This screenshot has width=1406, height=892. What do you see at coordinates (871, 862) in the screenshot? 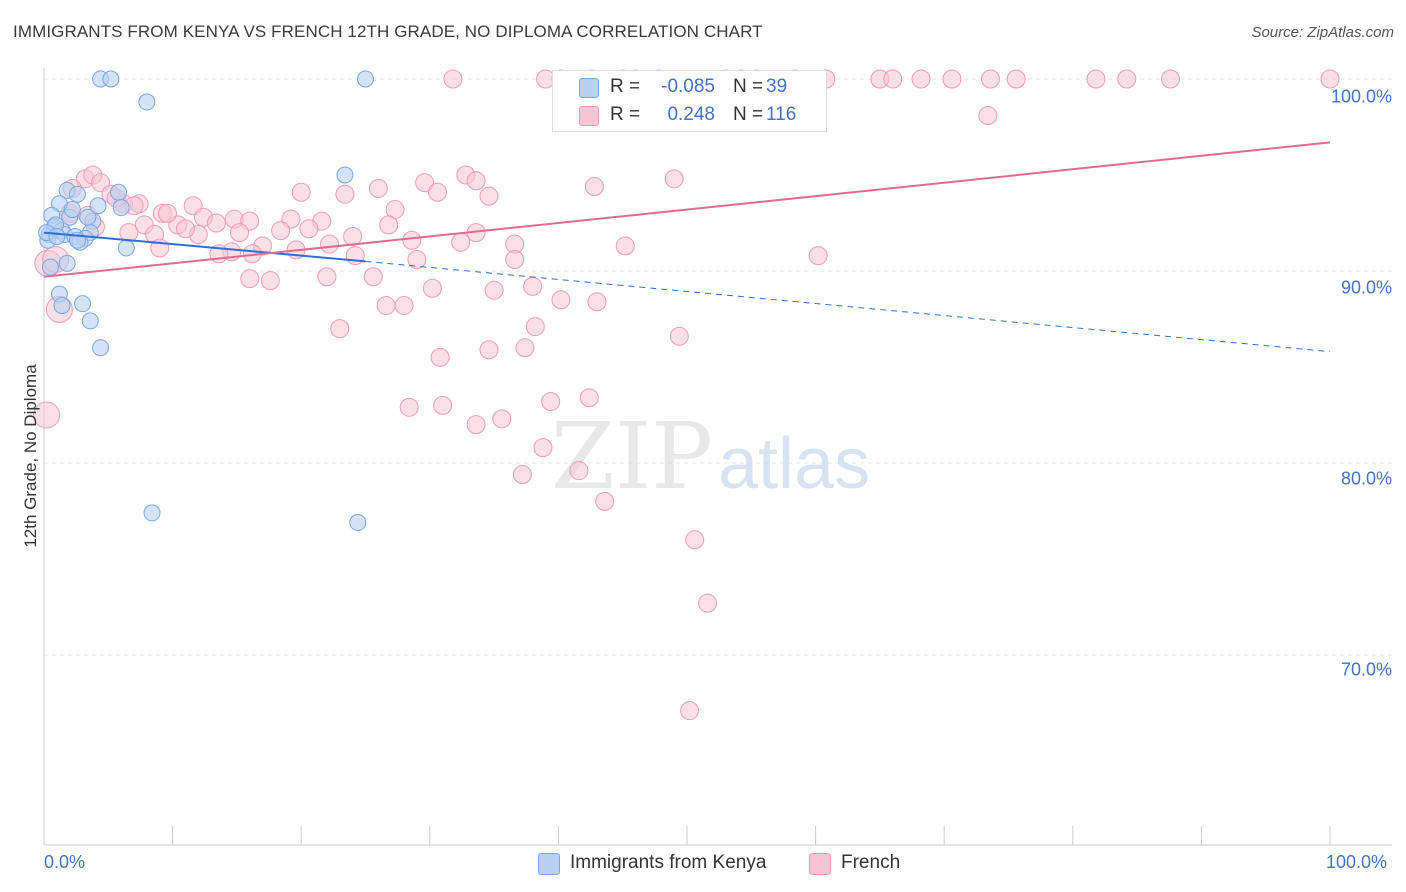
I see `legend-label-french: French` at bounding box center [871, 862].